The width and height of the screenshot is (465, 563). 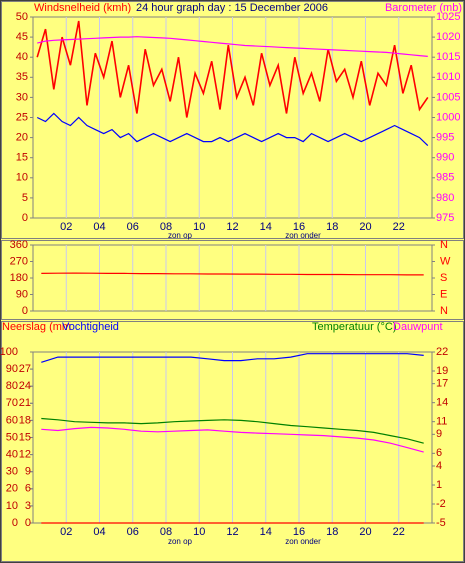 What do you see at coordinates (442, 352) in the screenshot?
I see `y-tick-label: 22` at bounding box center [442, 352].